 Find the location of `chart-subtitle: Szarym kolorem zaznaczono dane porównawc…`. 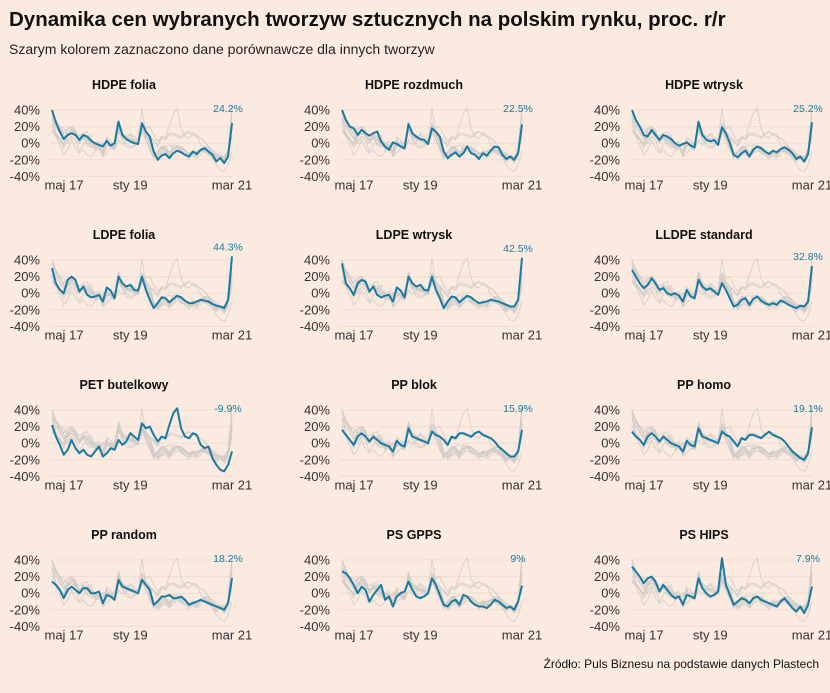

chart-subtitle: Szarym kolorem zaznaczono dane porównawc… is located at coordinates (222, 49).